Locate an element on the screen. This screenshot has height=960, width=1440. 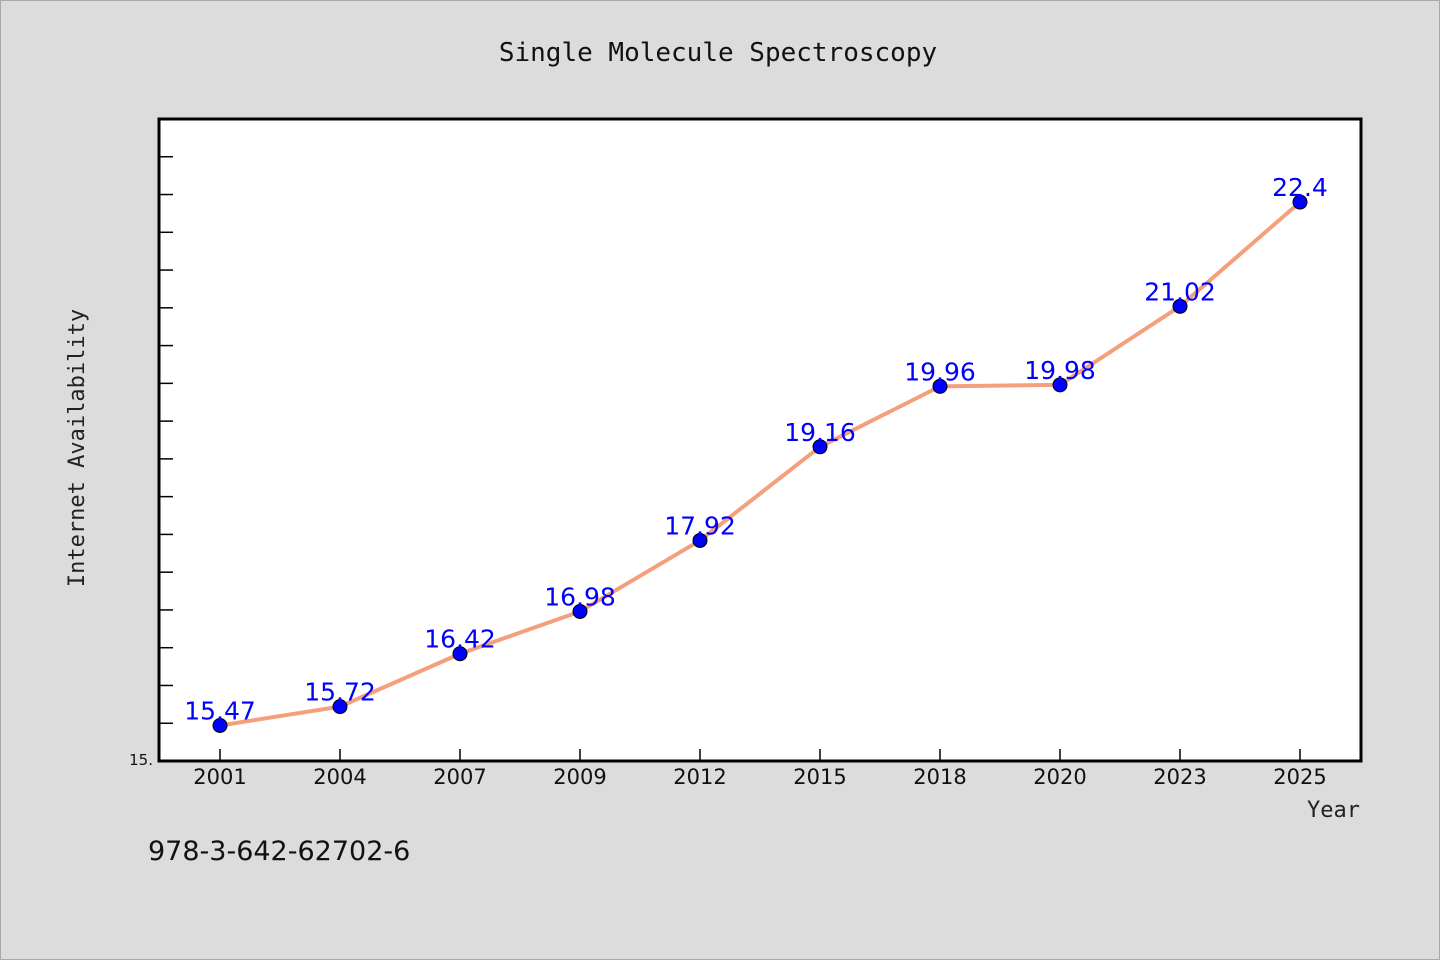
isbn-text: 978-3-642-62702-6 is located at coordinates (279, 851).